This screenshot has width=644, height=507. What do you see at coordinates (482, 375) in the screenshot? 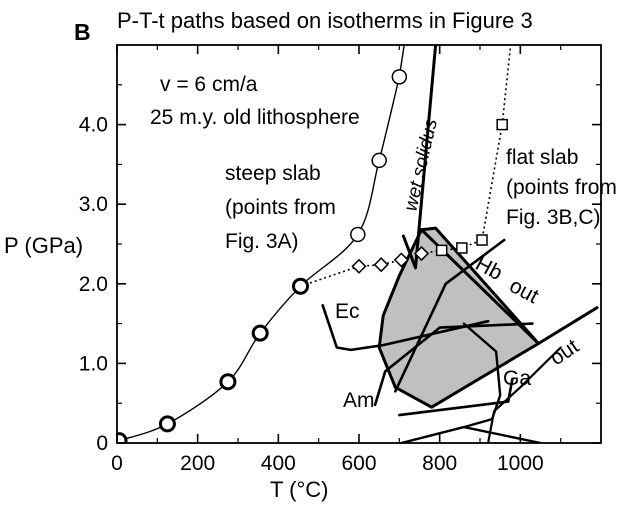
I see `inner-boundary-line` at bounding box center [482, 375].